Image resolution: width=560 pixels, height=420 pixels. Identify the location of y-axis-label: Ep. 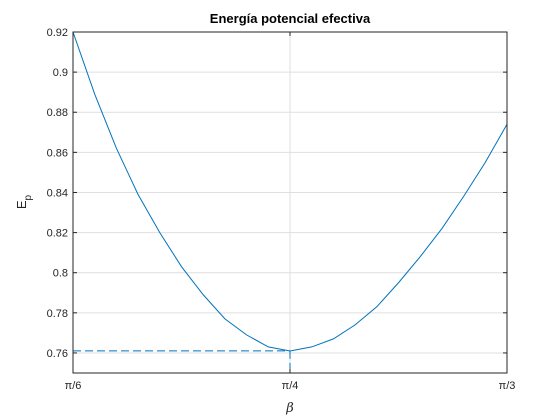
(24, 201).